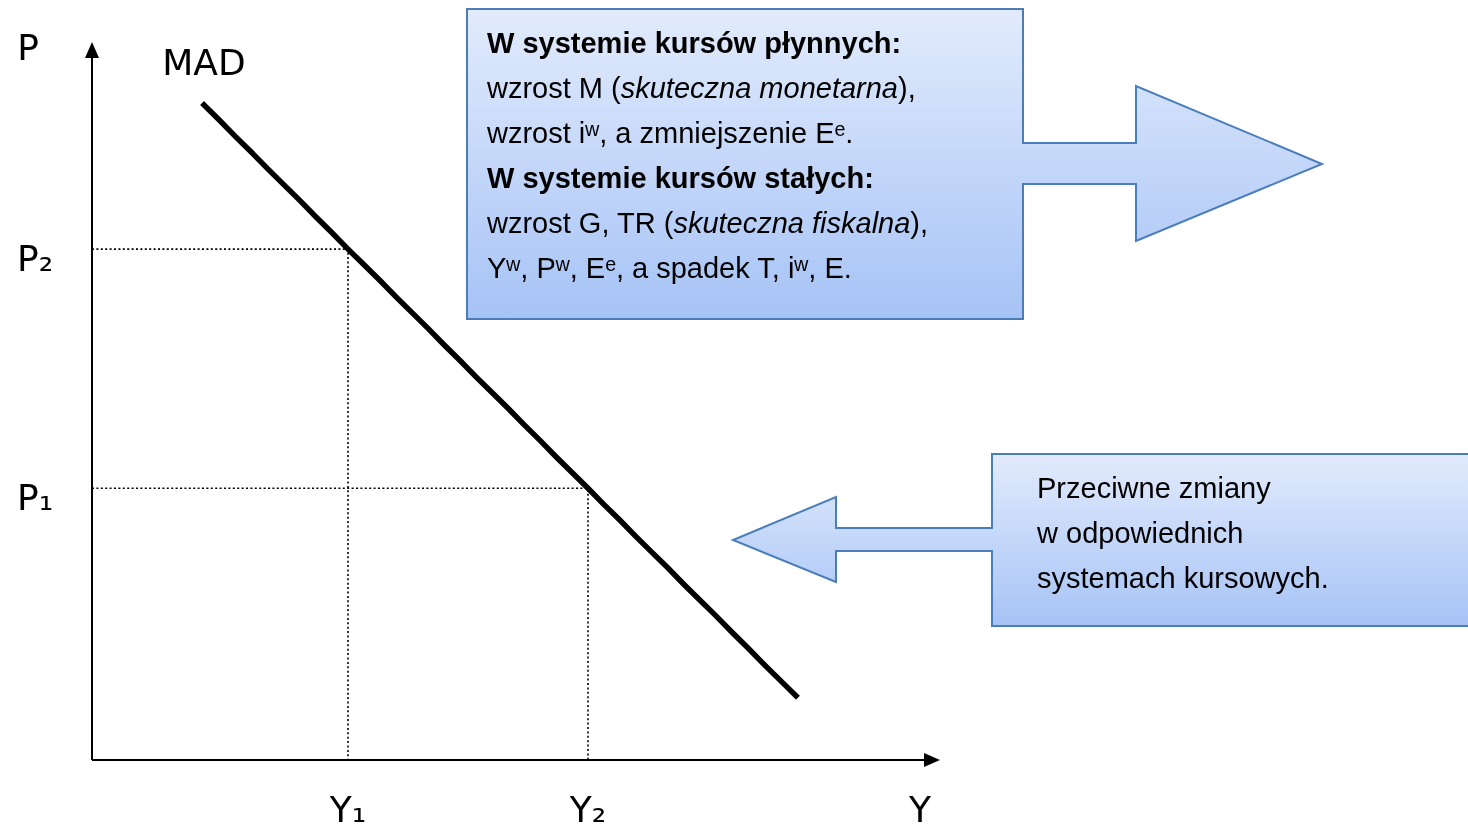 The height and width of the screenshot is (832, 1468). Describe the element at coordinates (28, 47) in the screenshot. I see `y-axis-title: P` at that location.